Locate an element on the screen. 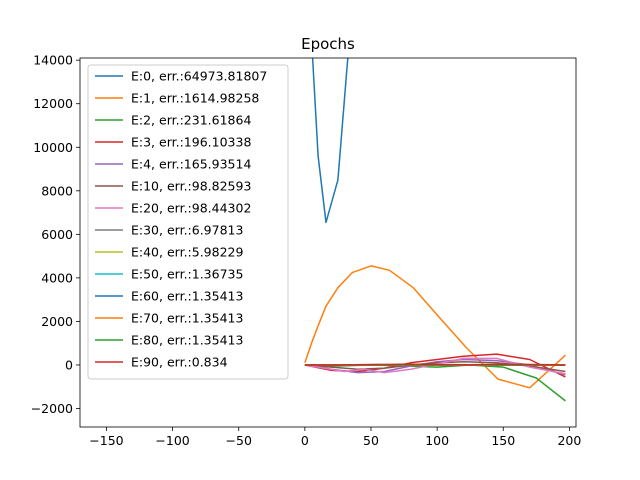 Image resolution: width=640 pixels, height=480 pixels. x-tick-label-2: −50 is located at coordinates (239, 440).